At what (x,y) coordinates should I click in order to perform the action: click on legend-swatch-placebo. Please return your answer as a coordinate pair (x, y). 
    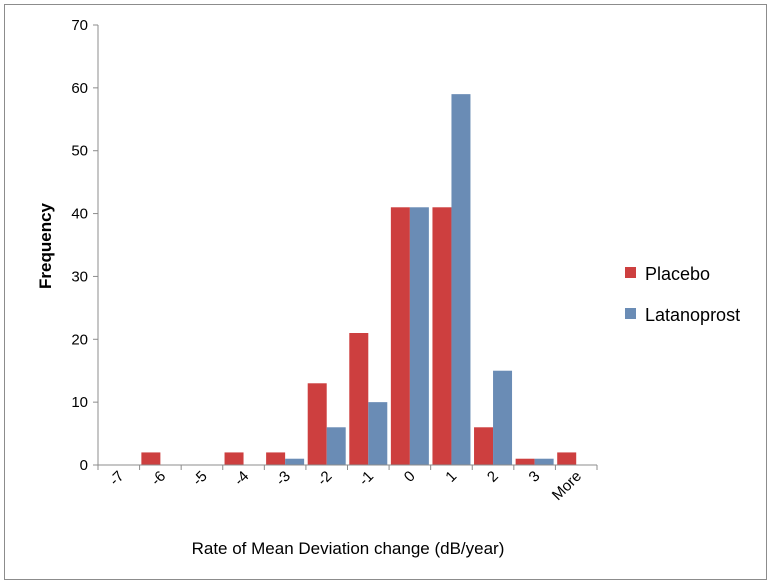
    Looking at the image, I should click on (630, 272).